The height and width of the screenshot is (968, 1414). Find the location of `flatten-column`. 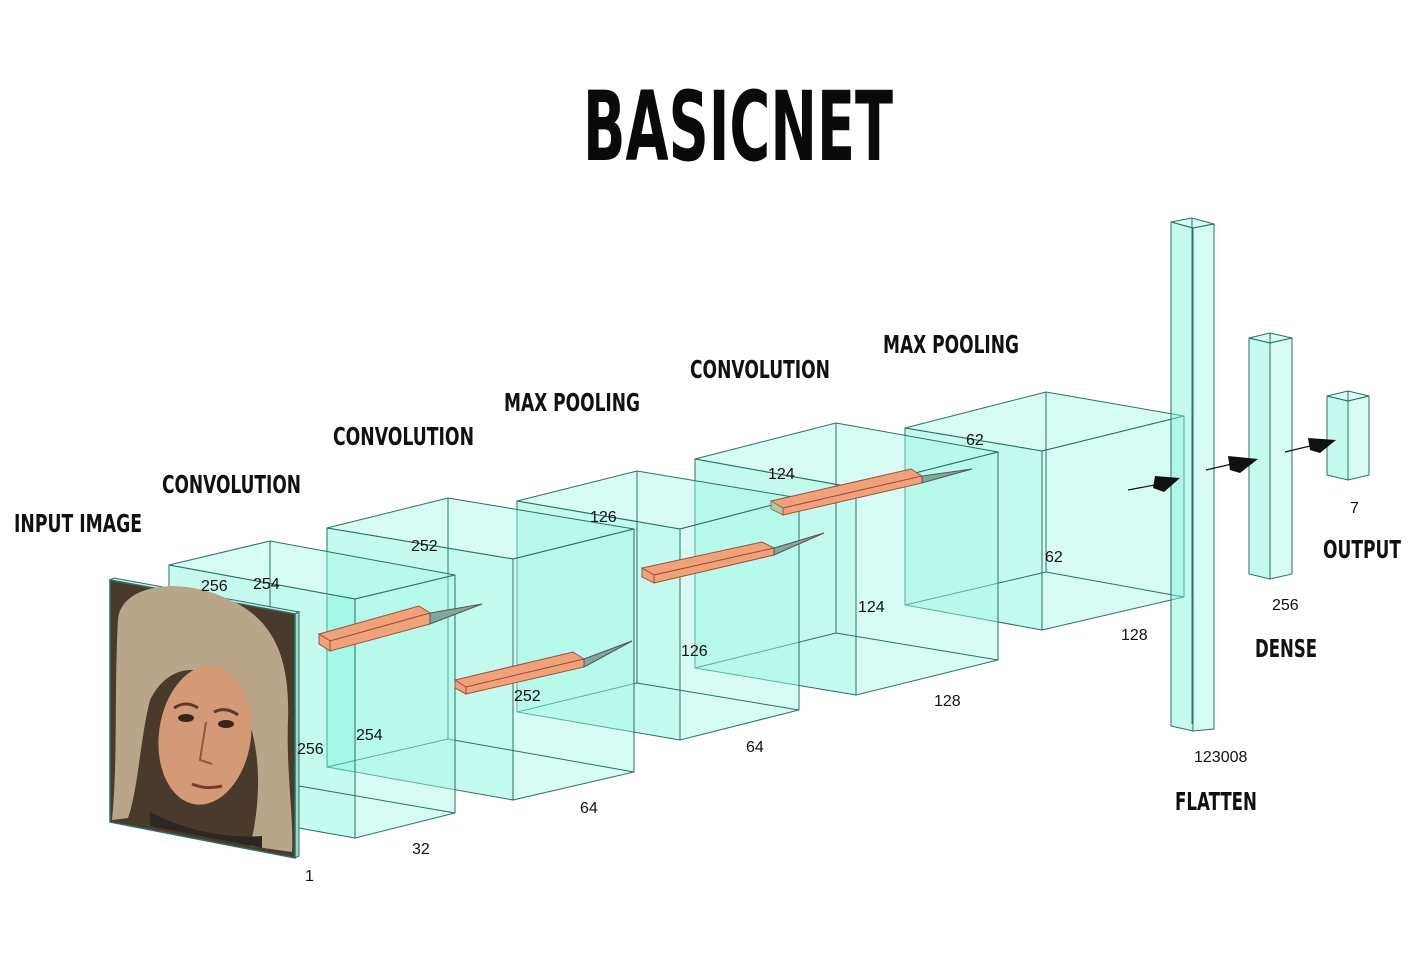

flatten-column is located at coordinates (1192, 474).